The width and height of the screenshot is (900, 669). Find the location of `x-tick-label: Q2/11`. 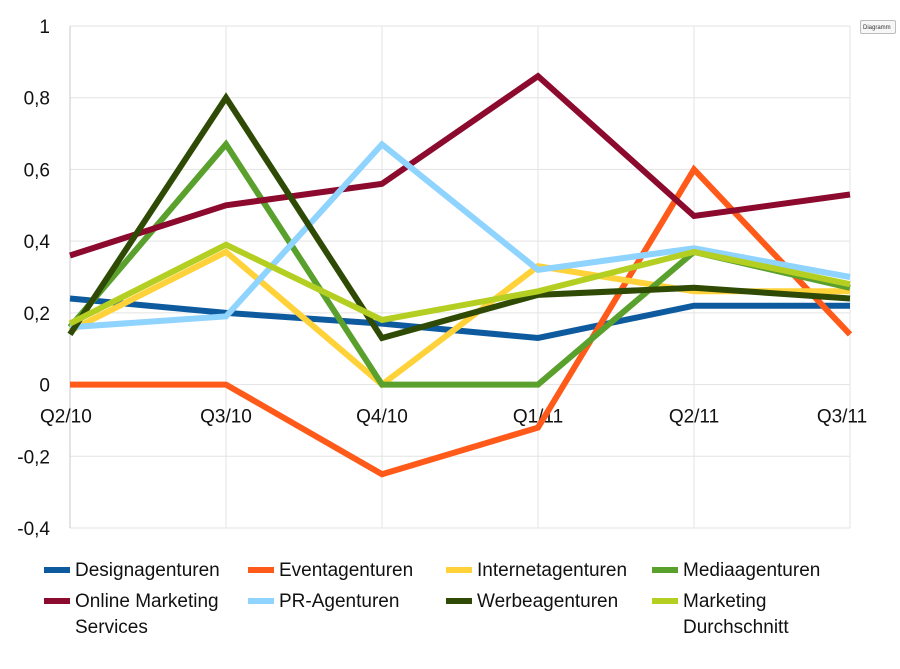

x-tick-label: Q2/11 is located at coordinates (694, 417).